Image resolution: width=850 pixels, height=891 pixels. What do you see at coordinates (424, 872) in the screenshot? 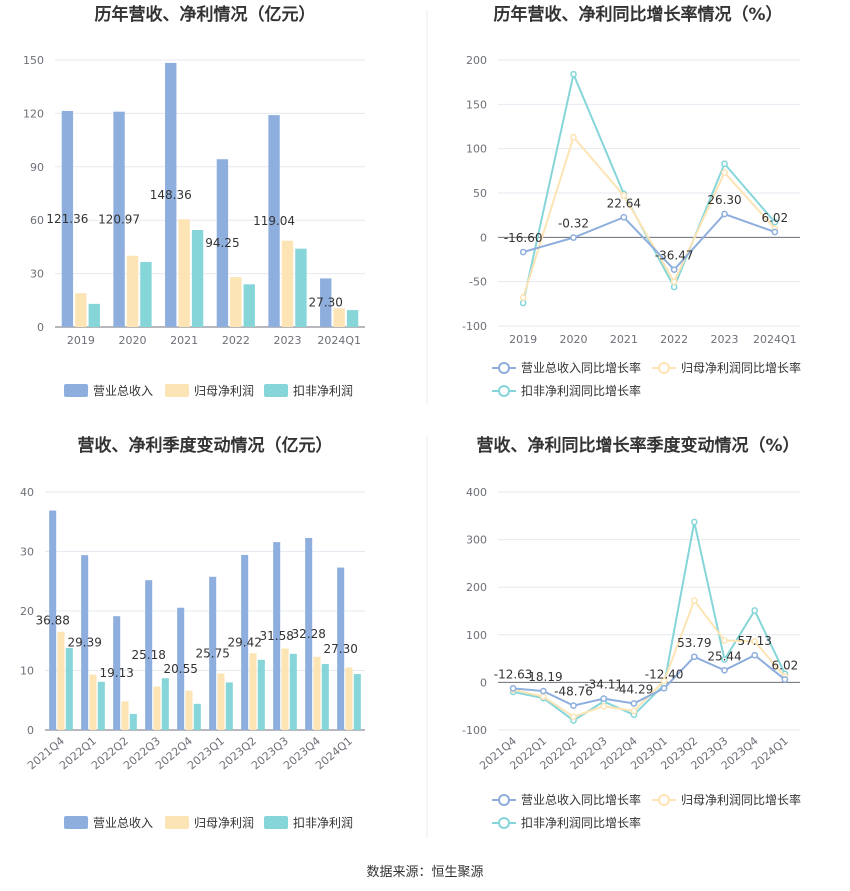
I see `data-source-note: 数据来源：恒生聚源` at bounding box center [424, 872].